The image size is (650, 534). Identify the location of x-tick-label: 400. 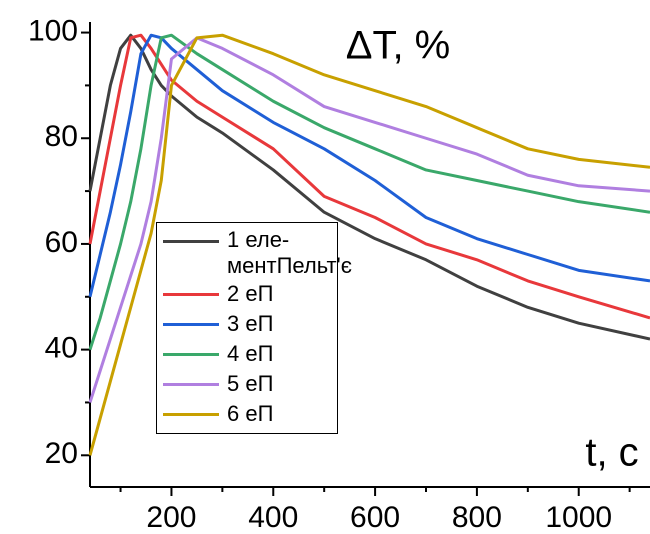
(273, 517).